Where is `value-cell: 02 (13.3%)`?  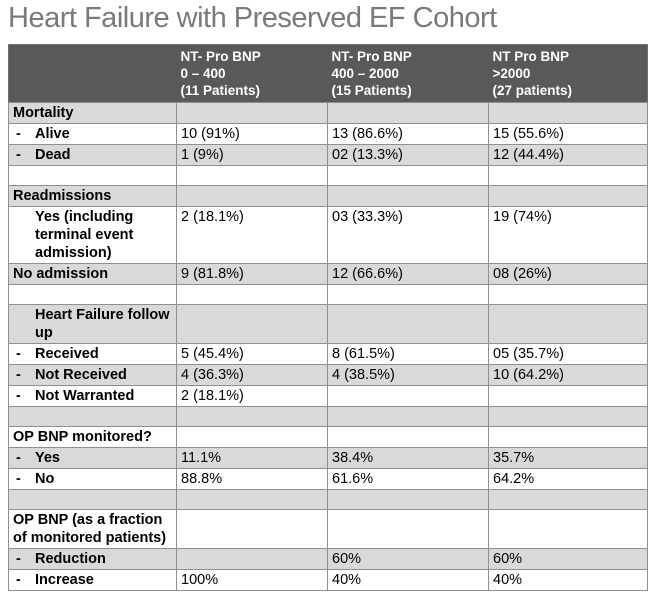 value-cell: 02 (13.3%) is located at coordinates (408, 155).